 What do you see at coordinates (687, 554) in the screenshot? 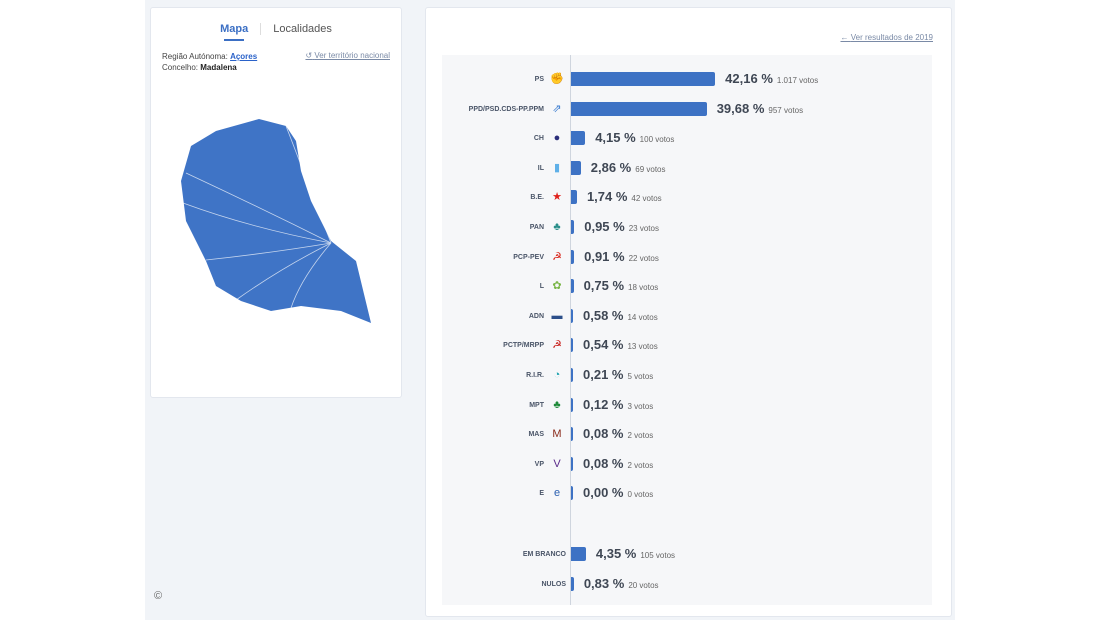
I see `party-row: EM BRANCO 4,35 % 105 votos` at bounding box center [687, 554].